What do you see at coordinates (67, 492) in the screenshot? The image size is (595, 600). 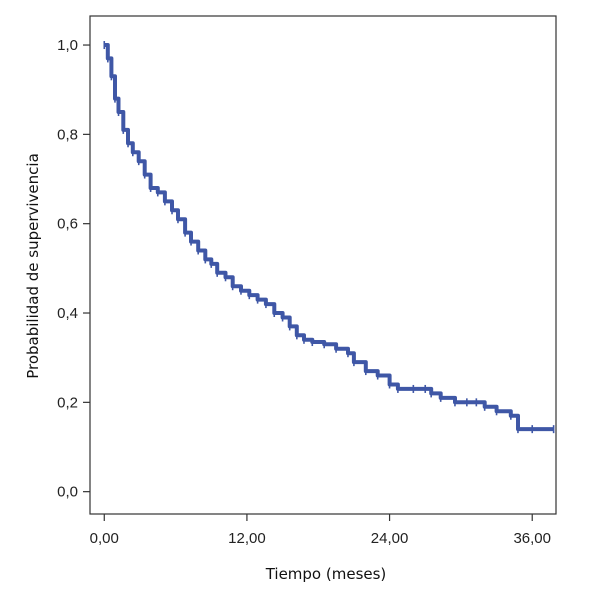 I see `y-tick-label: 0,0` at bounding box center [67, 492].